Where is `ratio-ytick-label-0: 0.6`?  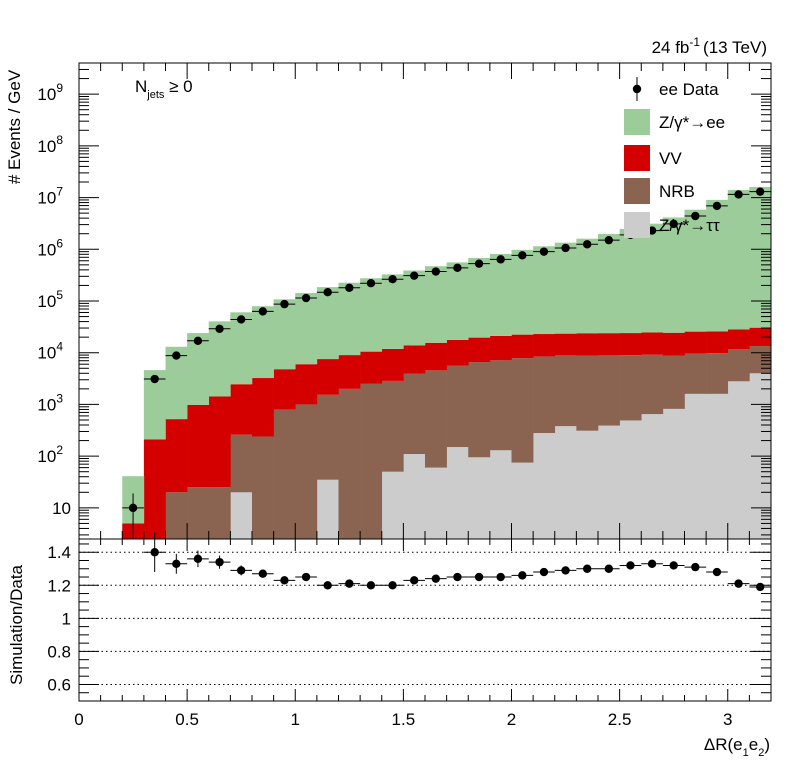 ratio-ytick-label-0: 0.6 is located at coordinates (59, 684).